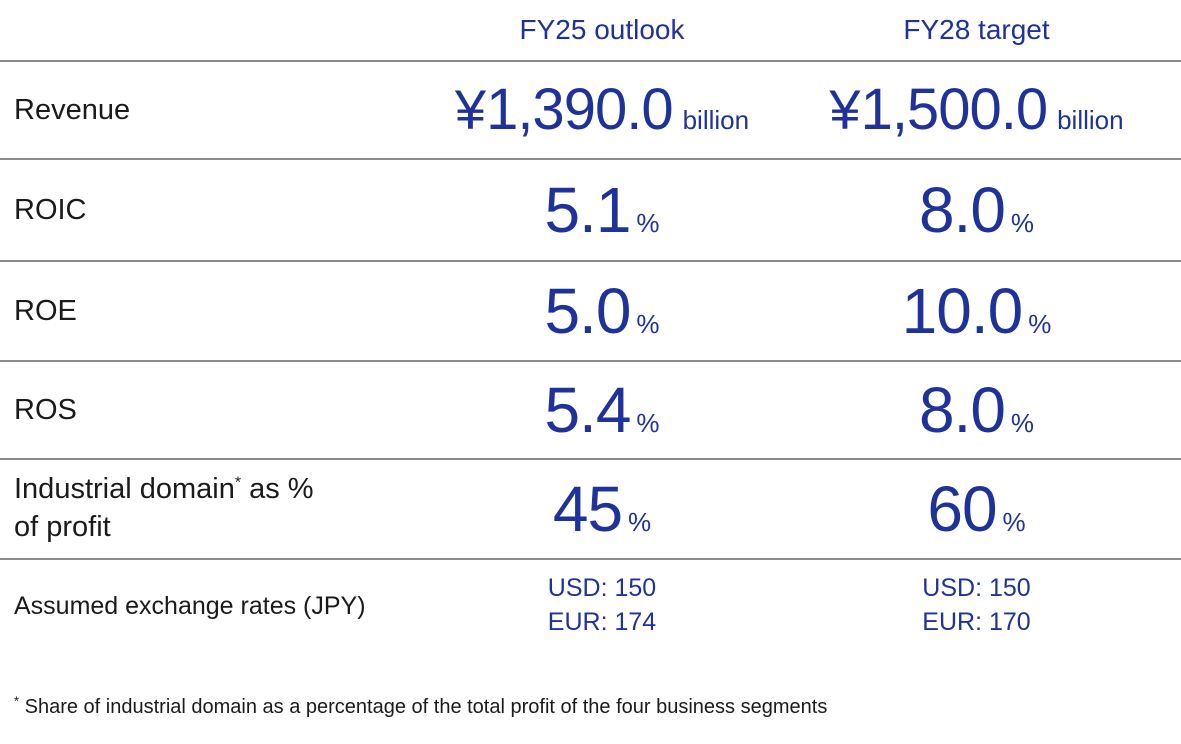  I want to click on table-header-row: FY25 outlook FY28 target, so click(590, 31).